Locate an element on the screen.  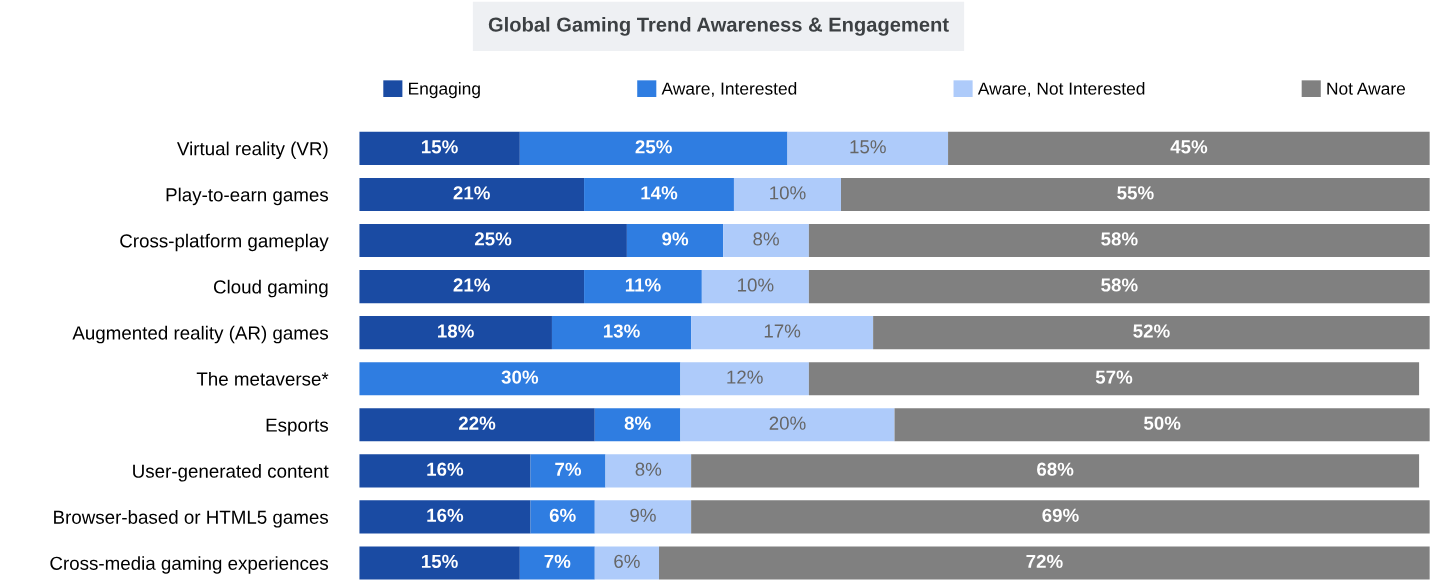
data-label: 20% is located at coordinates (787, 423).